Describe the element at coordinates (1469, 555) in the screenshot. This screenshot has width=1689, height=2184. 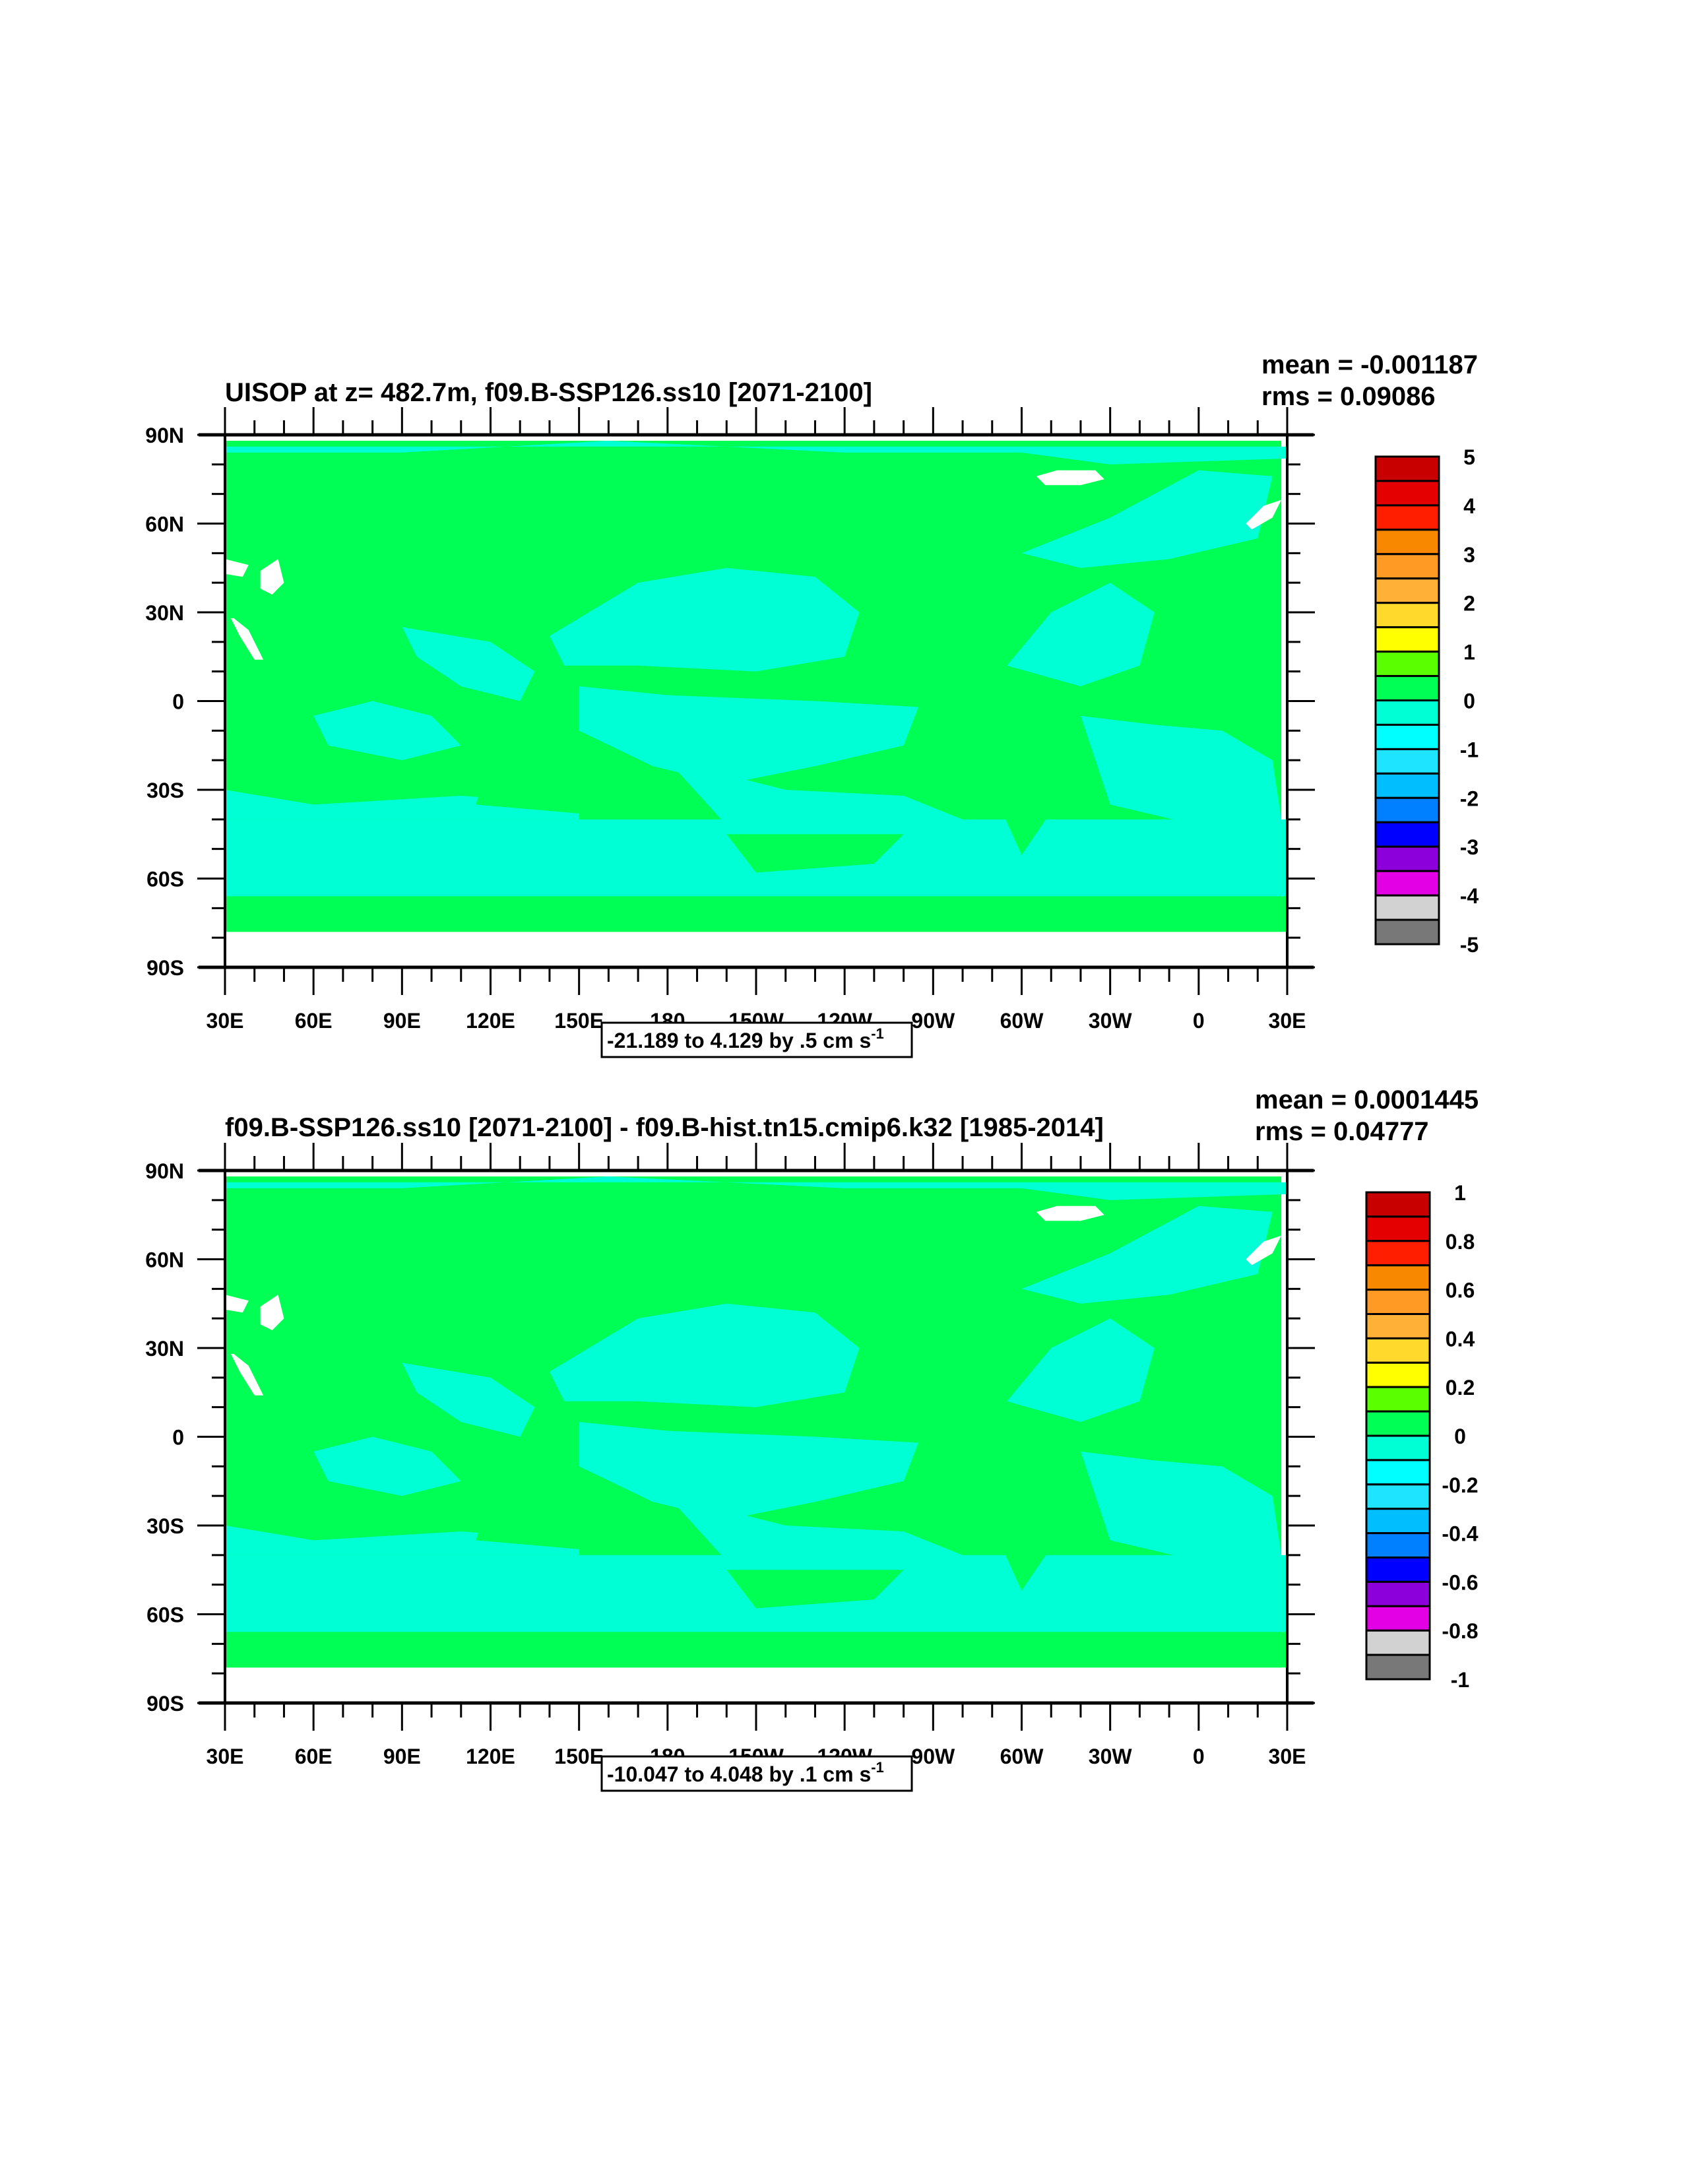
I see `colorbar-label: 3` at that location.